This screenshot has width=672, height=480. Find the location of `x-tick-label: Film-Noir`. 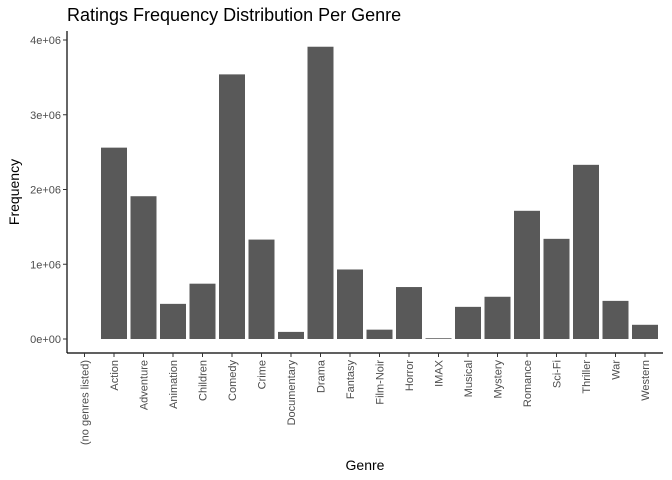

x-tick-label: Film-Noir is located at coordinates (381, 382).